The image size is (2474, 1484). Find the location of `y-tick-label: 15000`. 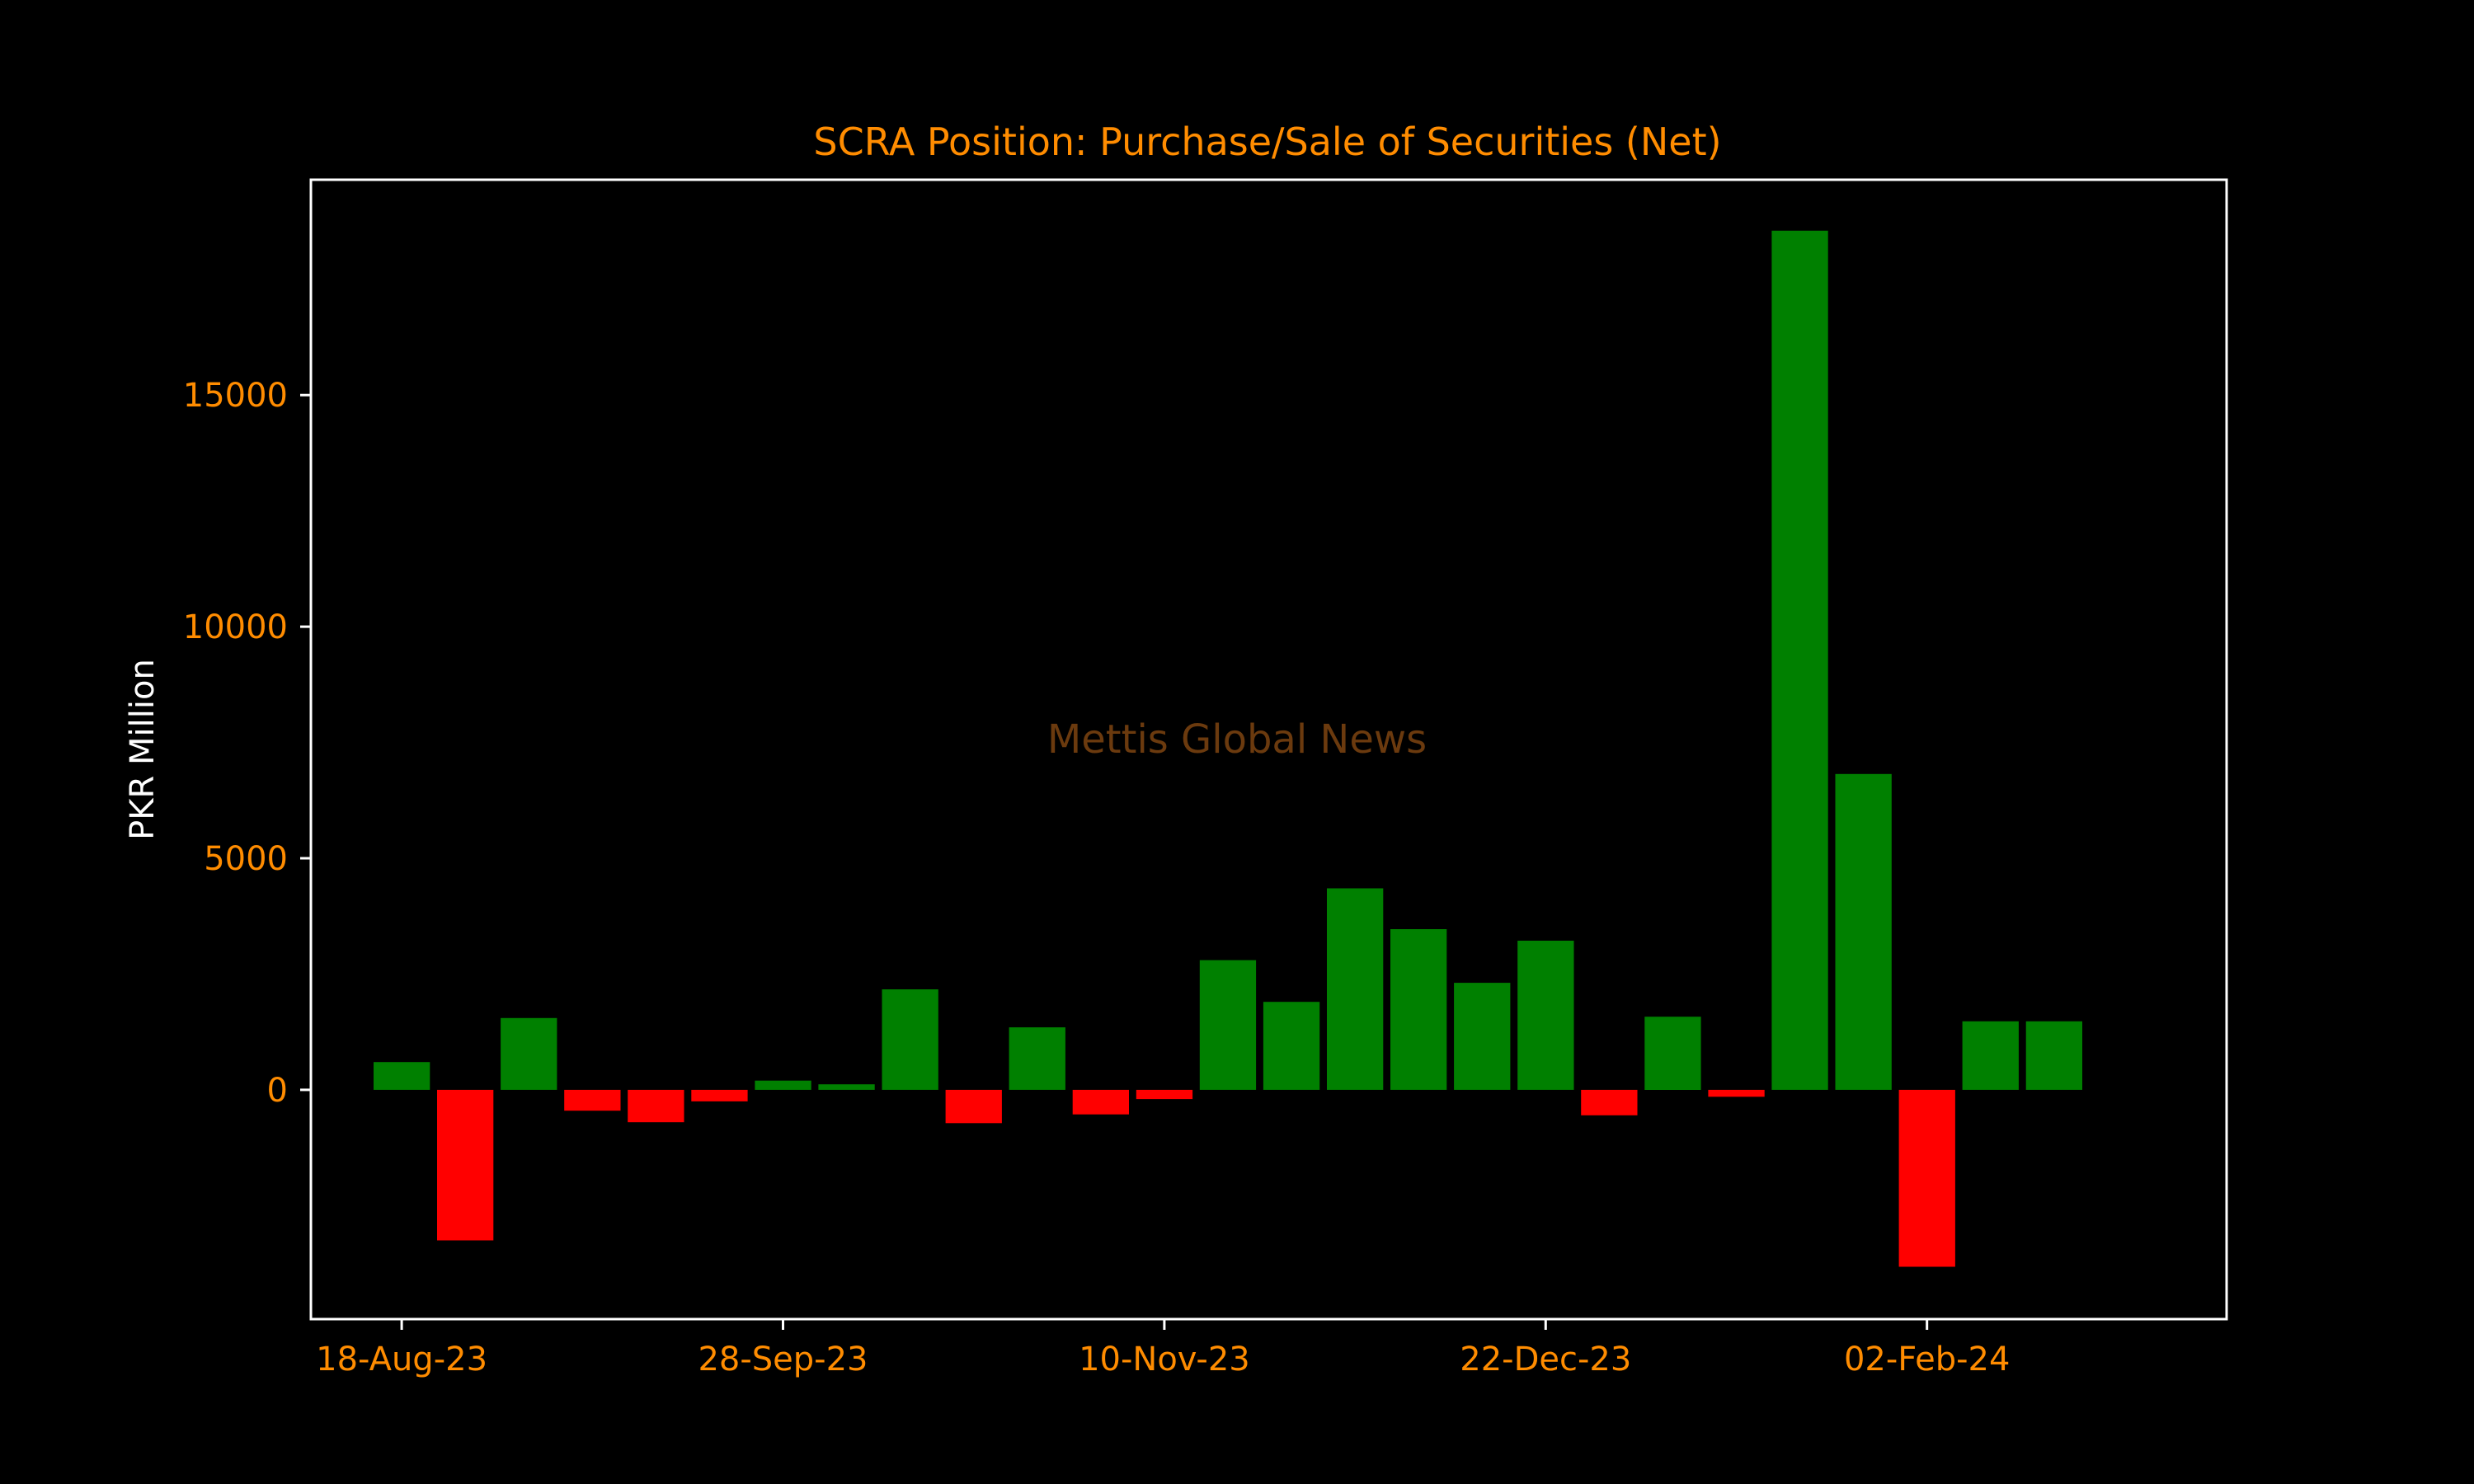

y-tick-label: 15000 is located at coordinates (235, 396).